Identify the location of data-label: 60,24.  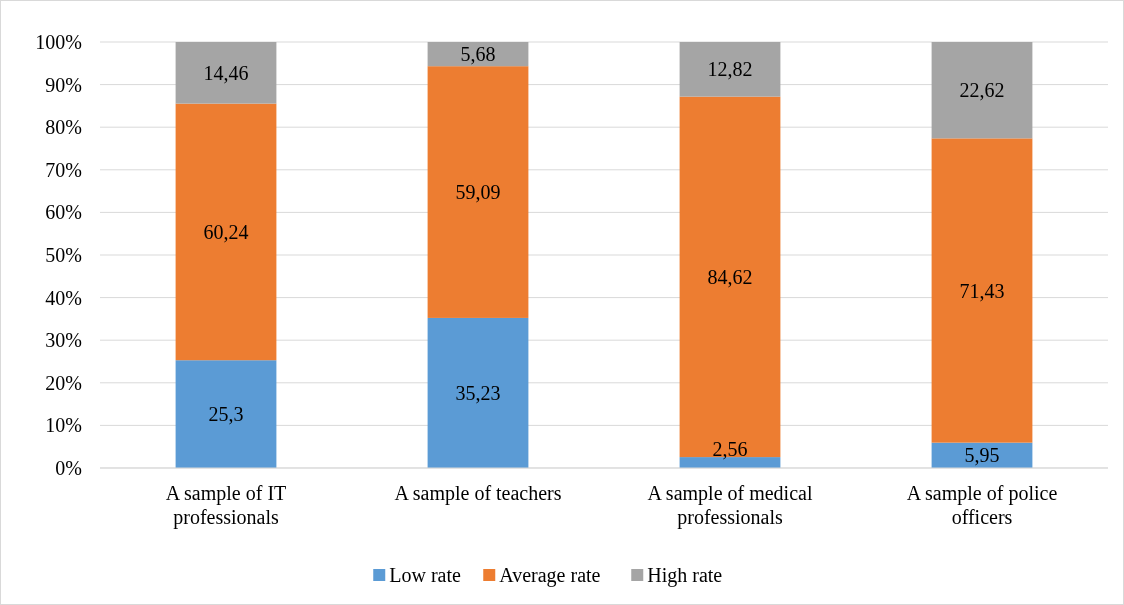
(226, 231).